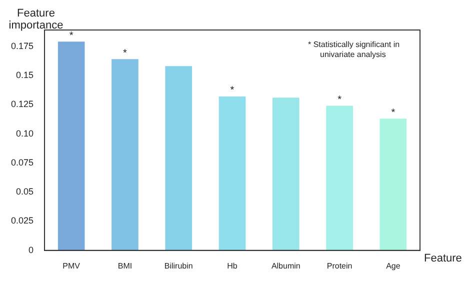 Image resolution: width=474 pixels, height=282 pixels. Describe the element at coordinates (36, 20) in the screenshot. I see `y-axis-title: Feature importance` at that location.